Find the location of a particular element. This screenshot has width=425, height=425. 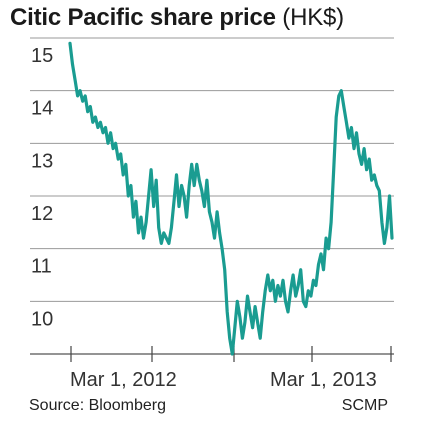

y-tick-label-14: 14 is located at coordinates (42, 109).